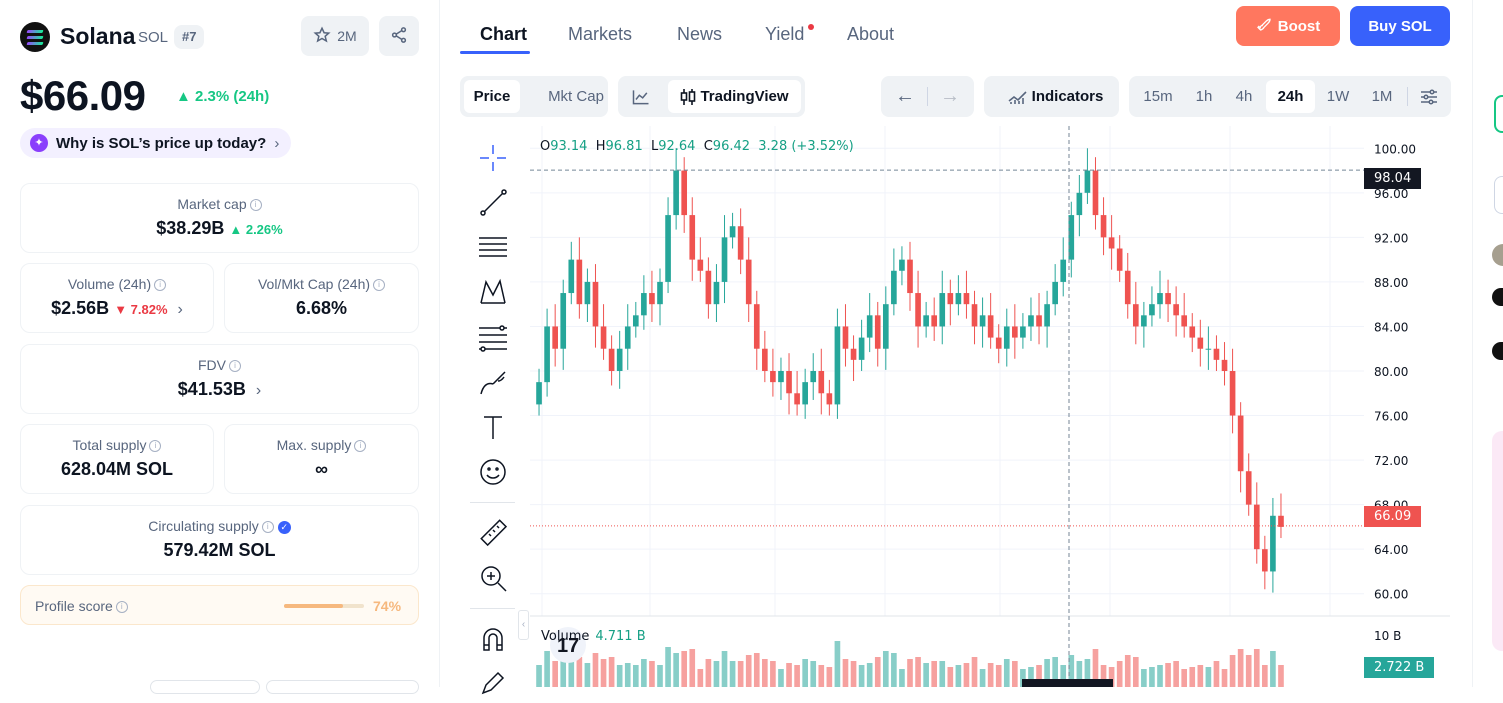 The width and height of the screenshot is (1503, 703). What do you see at coordinates (1497, 297) in the screenshot?
I see `avatar` at bounding box center [1497, 297].